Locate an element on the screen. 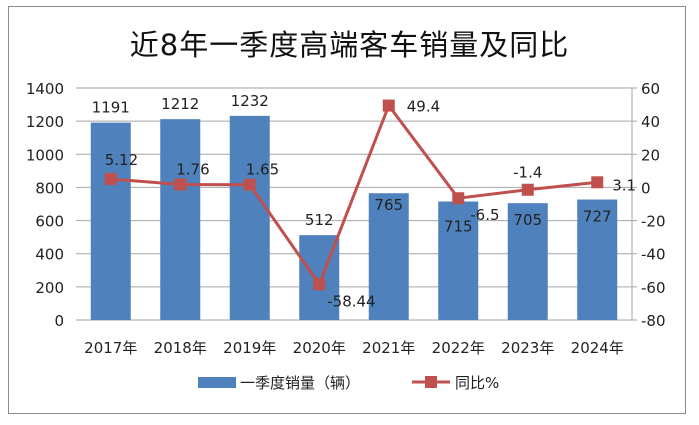  right-tick-label: -40 is located at coordinates (653, 255).